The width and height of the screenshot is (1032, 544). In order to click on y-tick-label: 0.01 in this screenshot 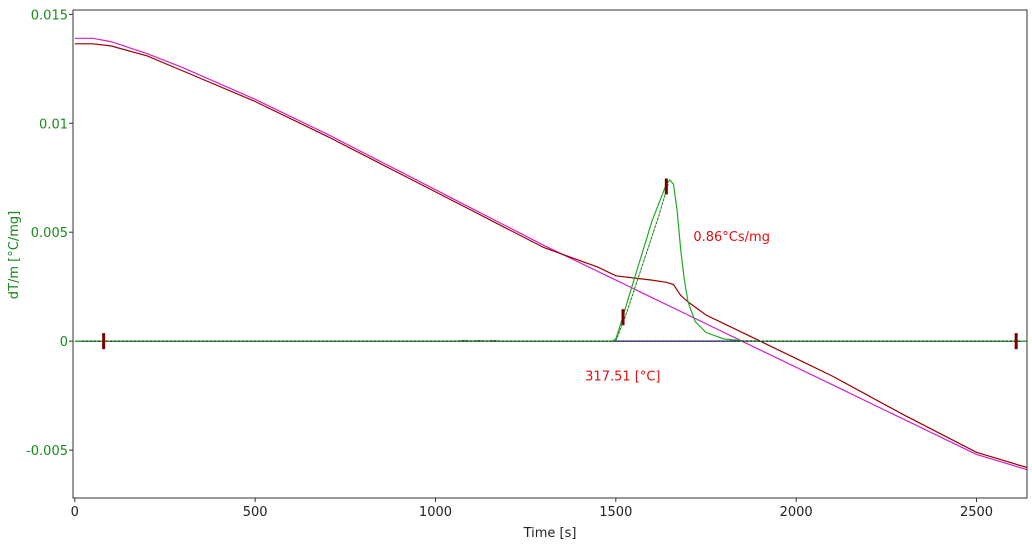, I will do `click(53, 124)`.